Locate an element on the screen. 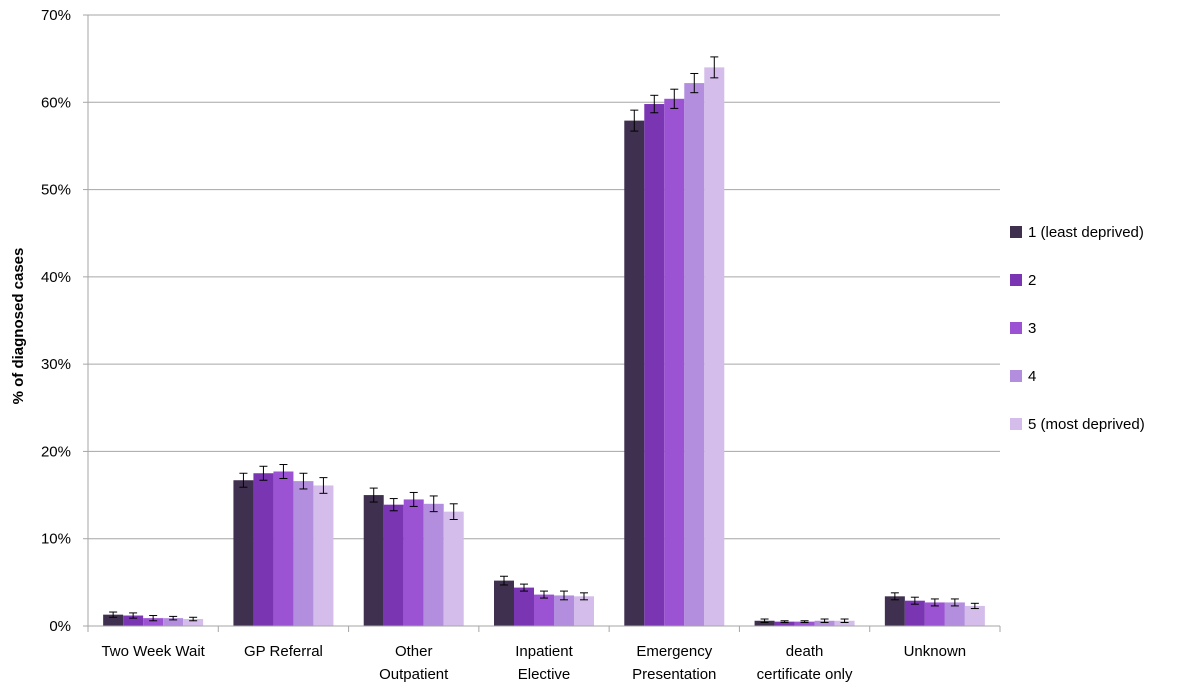  x-category-label: GP Referral is located at coordinates (283, 651).